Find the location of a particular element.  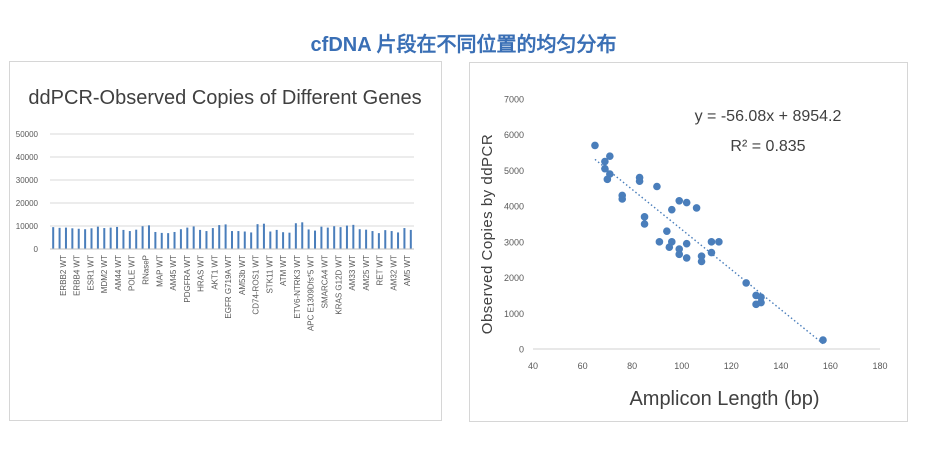

x-tick-label: 120 is located at coordinates (731, 366).